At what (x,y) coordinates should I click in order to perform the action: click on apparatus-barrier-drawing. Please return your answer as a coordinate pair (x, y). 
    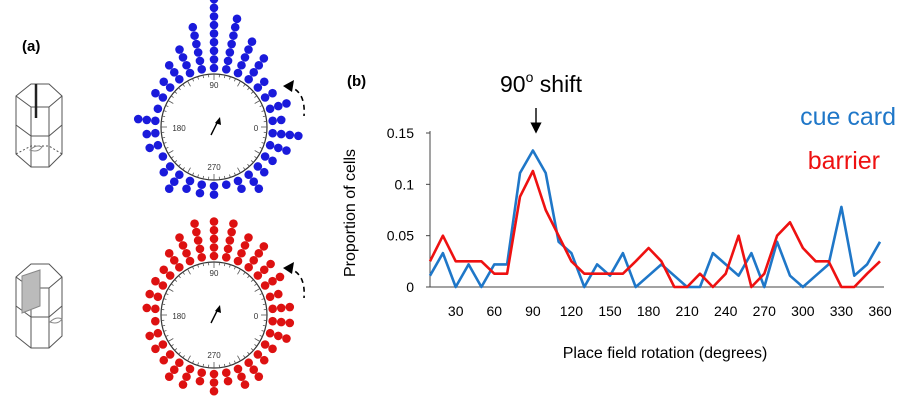
    Looking at the image, I should click on (39, 306).